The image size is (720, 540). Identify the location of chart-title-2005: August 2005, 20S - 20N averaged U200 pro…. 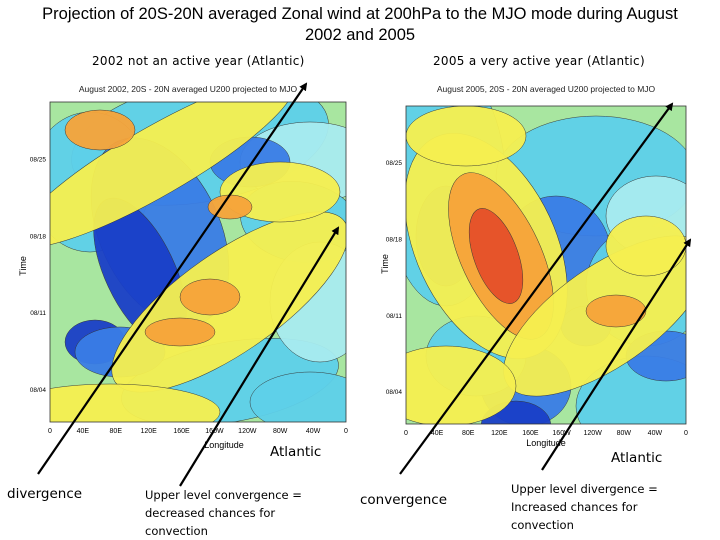
(546, 89).